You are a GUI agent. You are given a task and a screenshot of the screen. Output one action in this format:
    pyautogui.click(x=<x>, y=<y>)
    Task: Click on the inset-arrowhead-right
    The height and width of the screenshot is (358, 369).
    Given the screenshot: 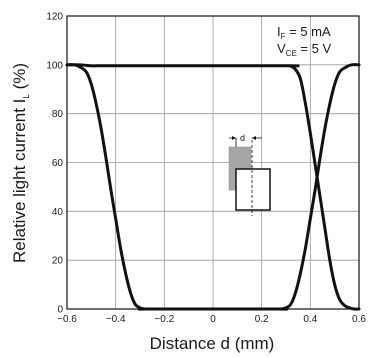 What is the action you would take?
    pyautogui.click(x=254, y=138)
    